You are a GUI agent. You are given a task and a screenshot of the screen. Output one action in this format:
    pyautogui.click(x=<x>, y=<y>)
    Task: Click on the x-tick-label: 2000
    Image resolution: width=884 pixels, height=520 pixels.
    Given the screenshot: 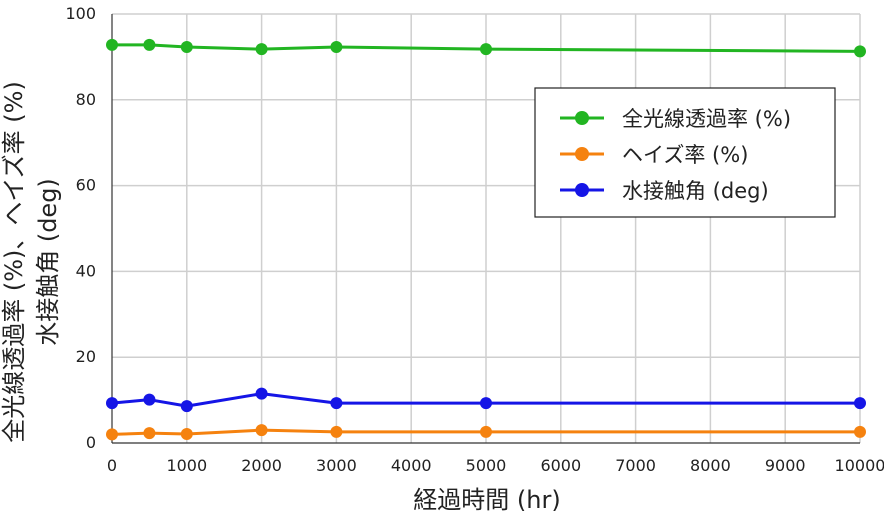 What is the action you would take?
    pyautogui.click(x=261, y=465)
    